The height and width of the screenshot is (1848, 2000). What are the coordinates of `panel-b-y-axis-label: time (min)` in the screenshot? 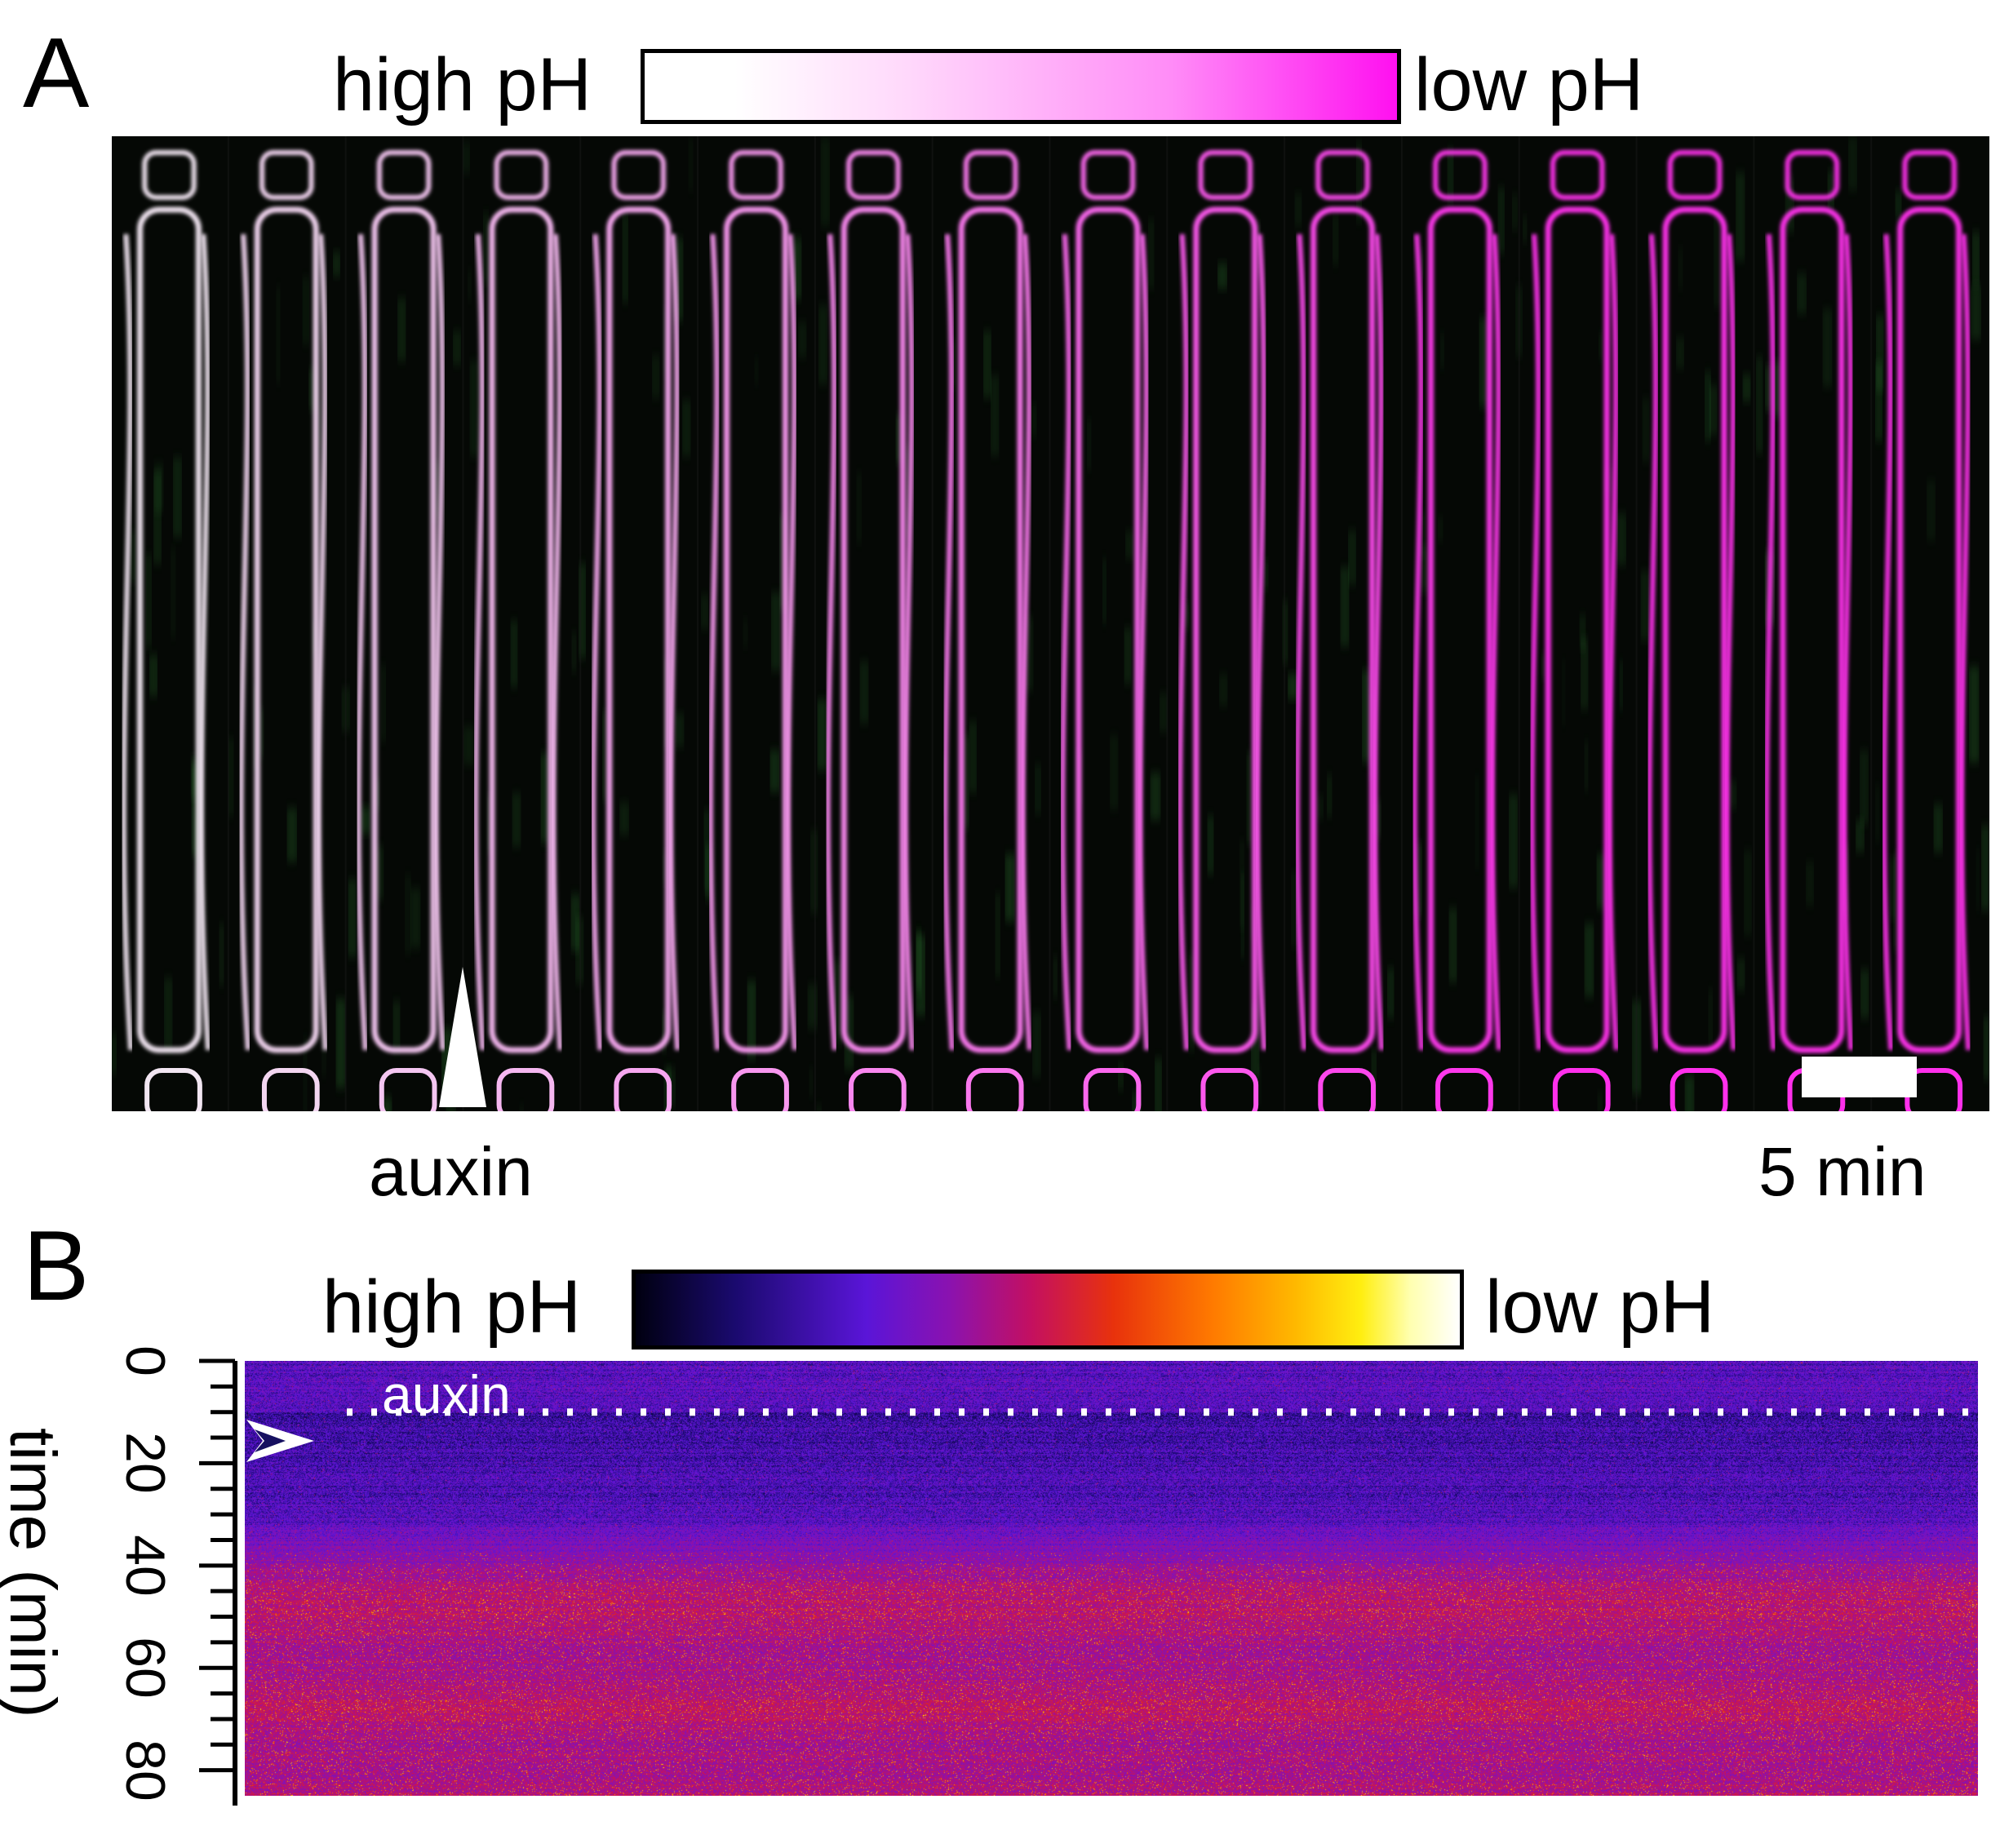 It's located at (34, 1573).